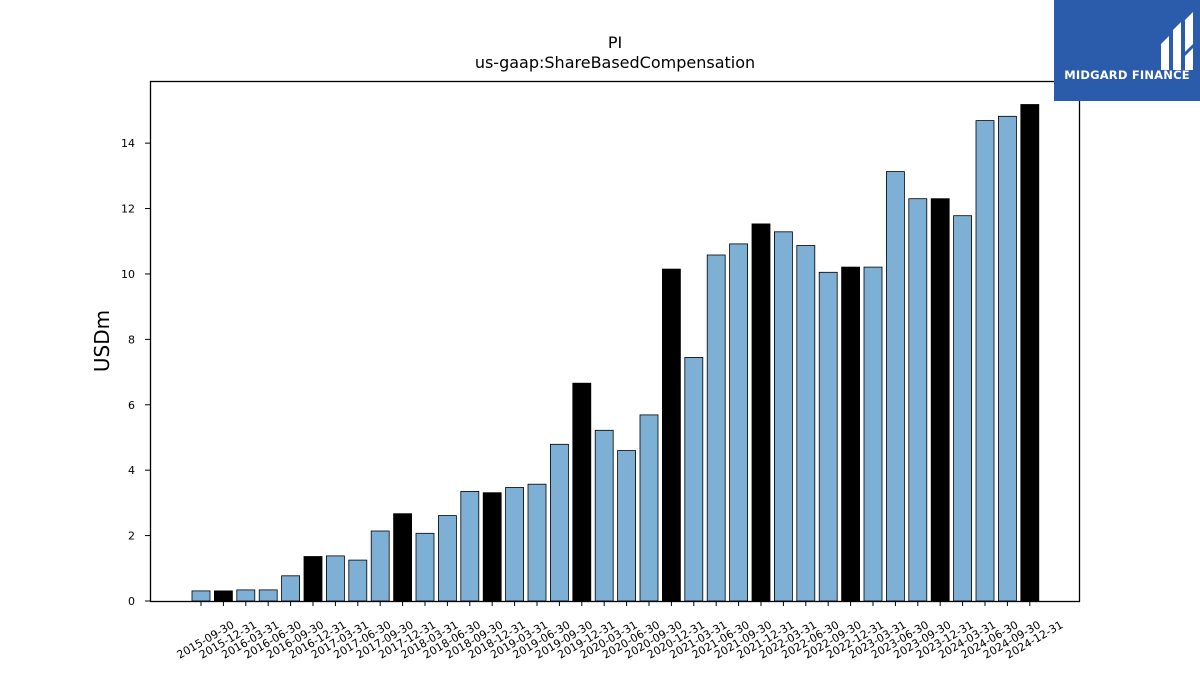 This screenshot has width=1200, height=675. I want to click on y-axis-label: USDm, so click(102, 341).